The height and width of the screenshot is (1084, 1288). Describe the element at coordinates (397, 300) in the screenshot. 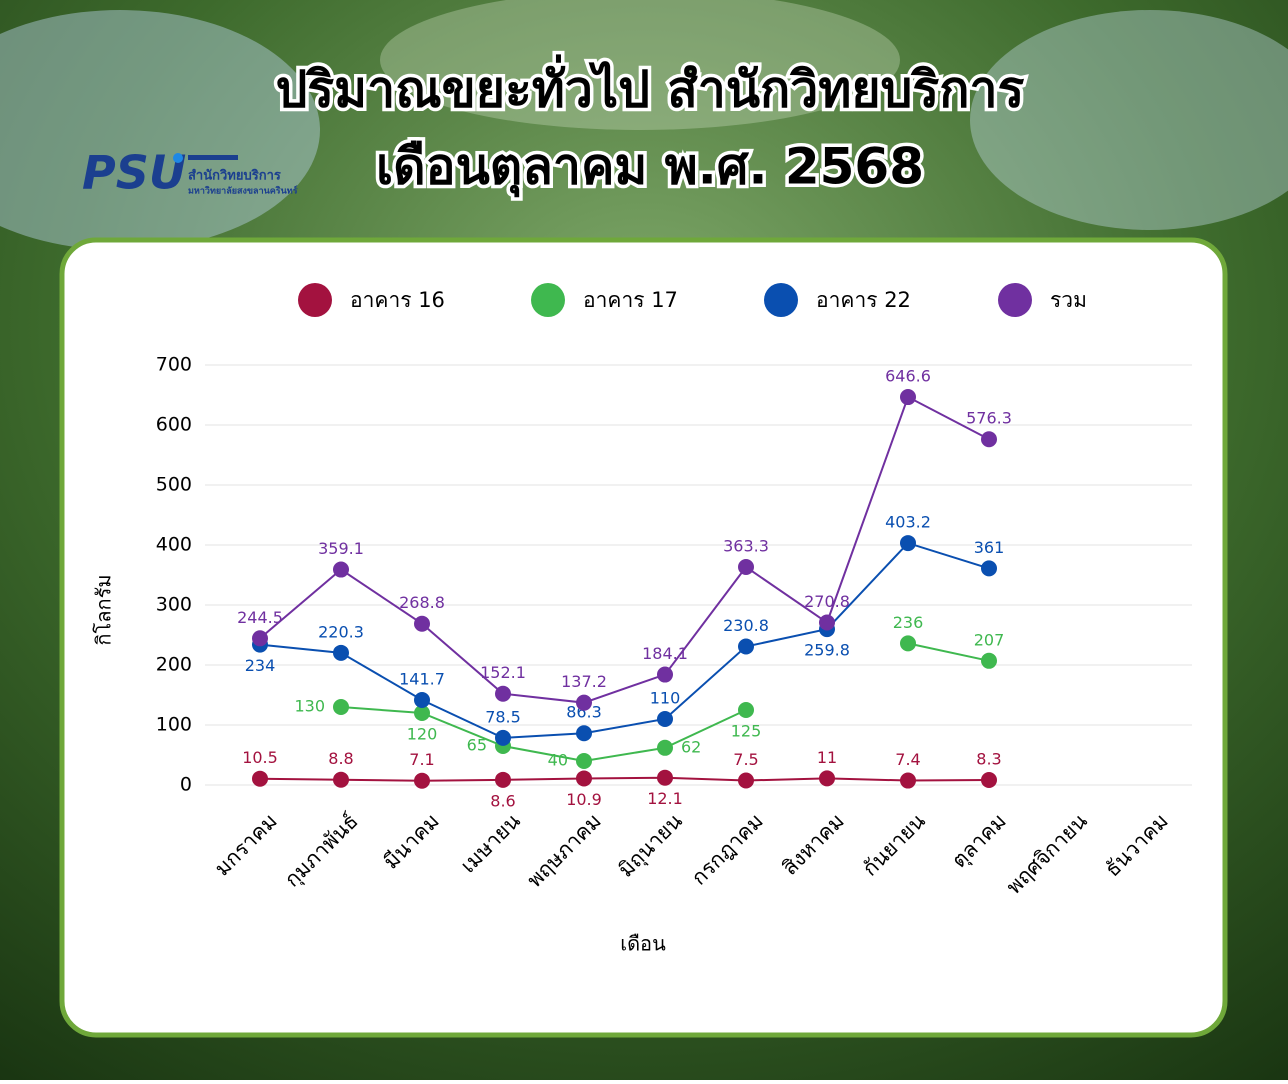

I see `legend-label: อาคาร 16` at that location.